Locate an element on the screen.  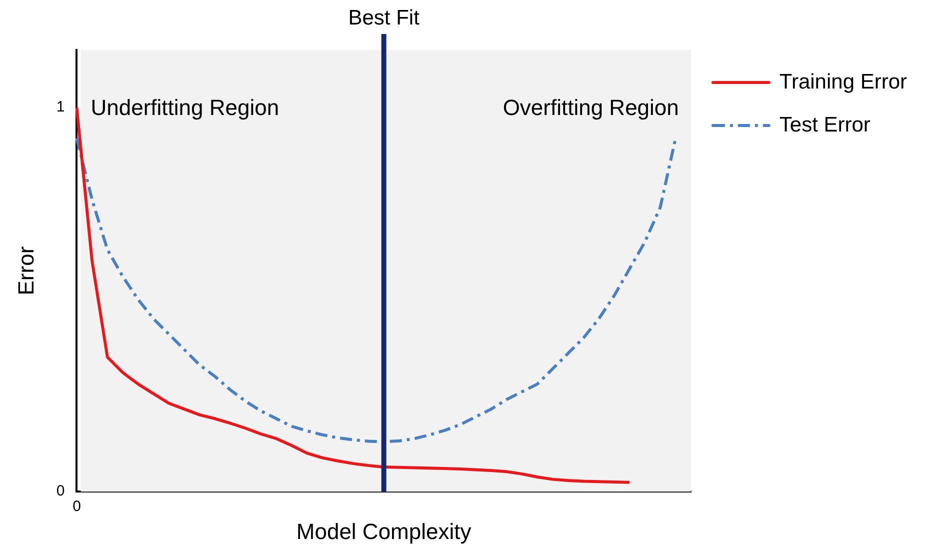
annotation: Underfitting Region is located at coordinates (185, 107).